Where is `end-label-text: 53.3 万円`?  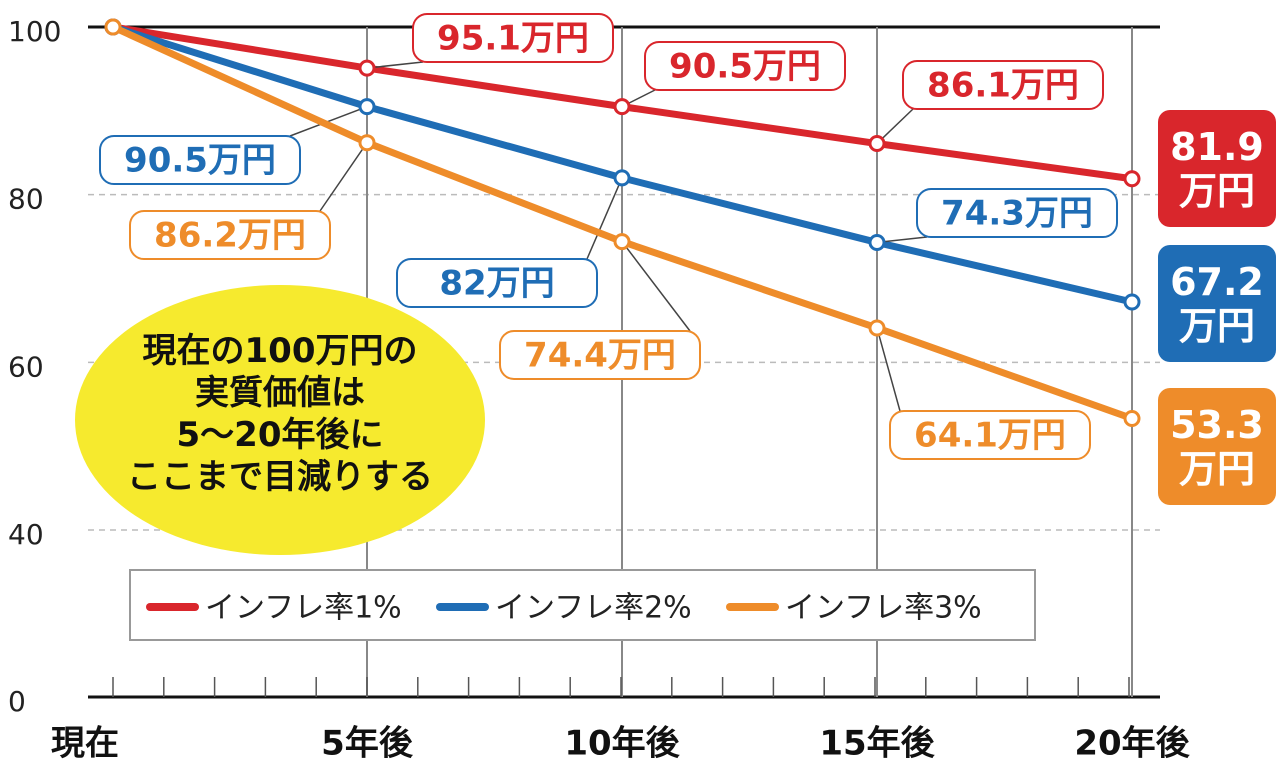 end-label-text: 53.3 万円 is located at coordinates (1217, 446).